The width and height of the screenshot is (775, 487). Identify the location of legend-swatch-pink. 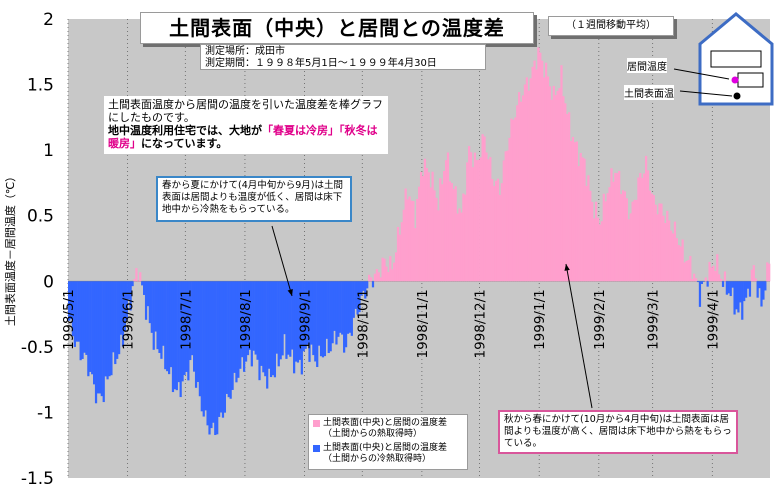
(316, 423).